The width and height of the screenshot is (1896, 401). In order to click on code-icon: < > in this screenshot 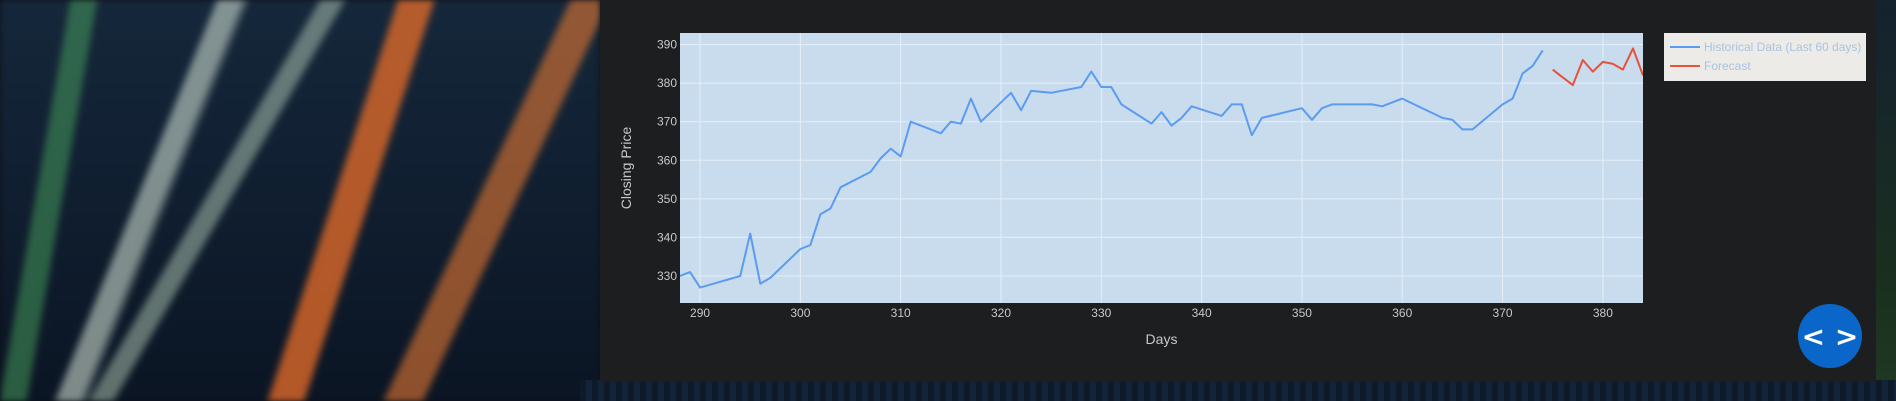, I will do `click(1830, 336)`.